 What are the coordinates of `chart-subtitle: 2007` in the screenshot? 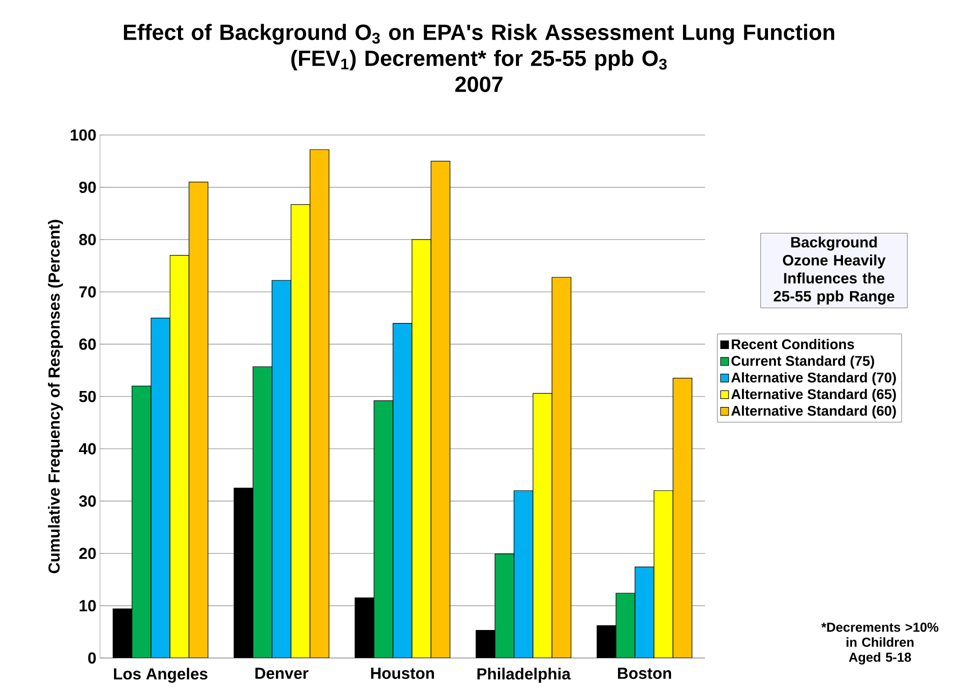 It's located at (479, 84).